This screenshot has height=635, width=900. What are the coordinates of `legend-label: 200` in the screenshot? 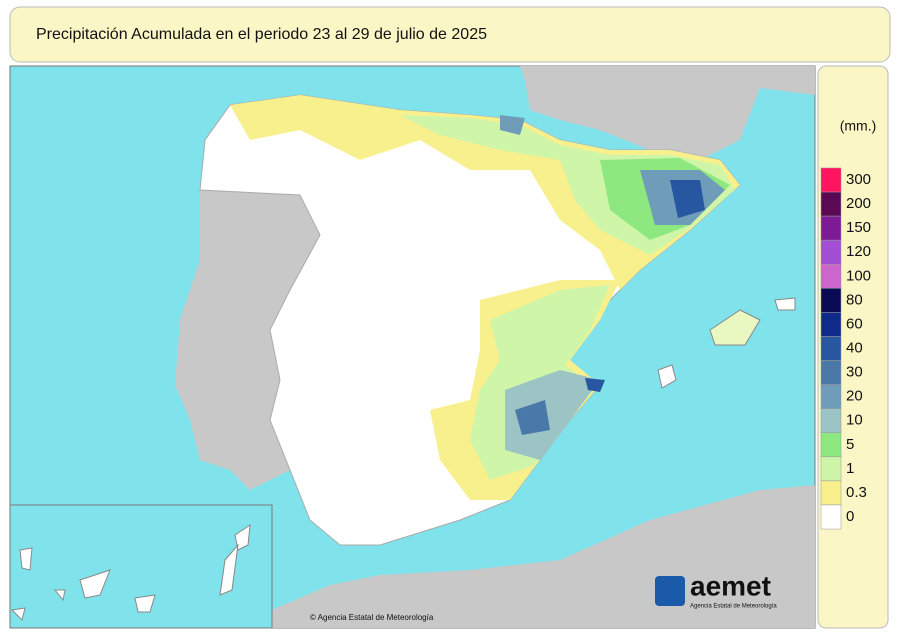 It's located at (858, 203).